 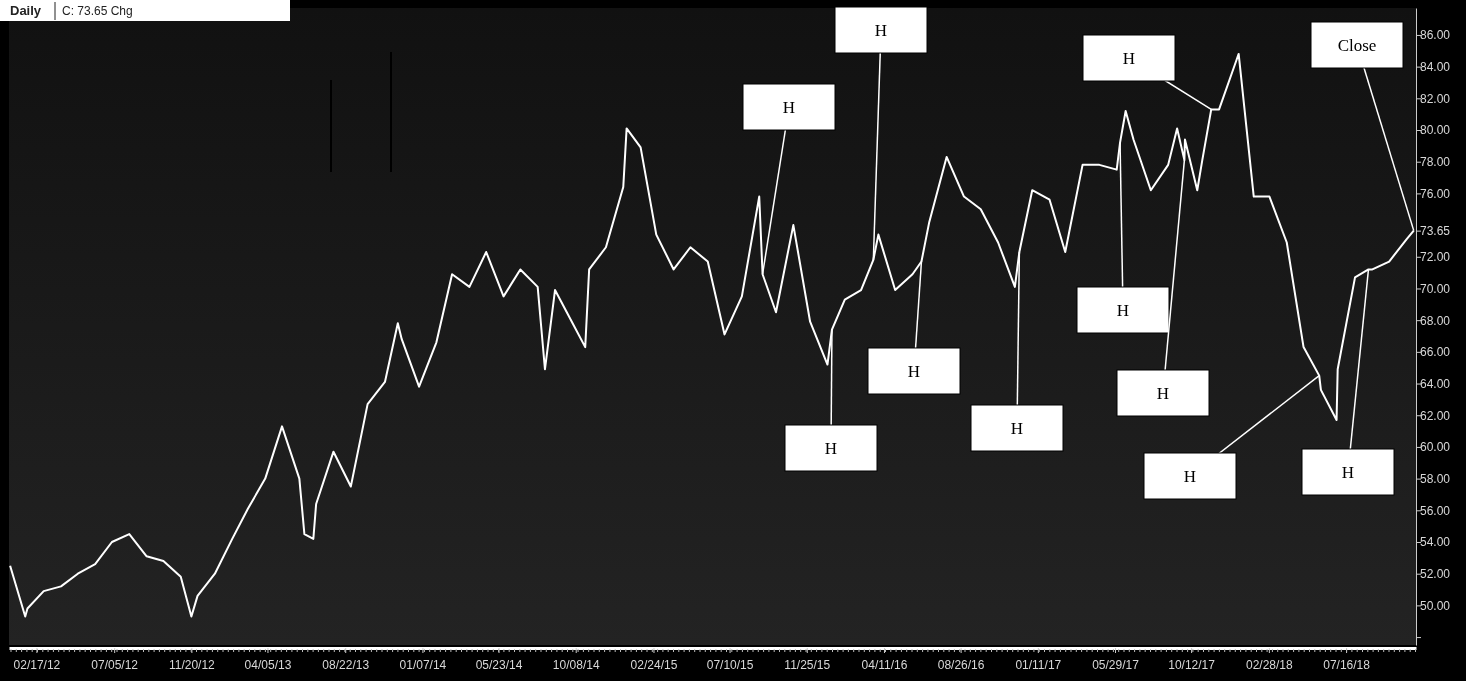 What do you see at coordinates (1435, 35) in the screenshot?
I see `y-tick-label: 86.00` at bounding box center [1435, 35].